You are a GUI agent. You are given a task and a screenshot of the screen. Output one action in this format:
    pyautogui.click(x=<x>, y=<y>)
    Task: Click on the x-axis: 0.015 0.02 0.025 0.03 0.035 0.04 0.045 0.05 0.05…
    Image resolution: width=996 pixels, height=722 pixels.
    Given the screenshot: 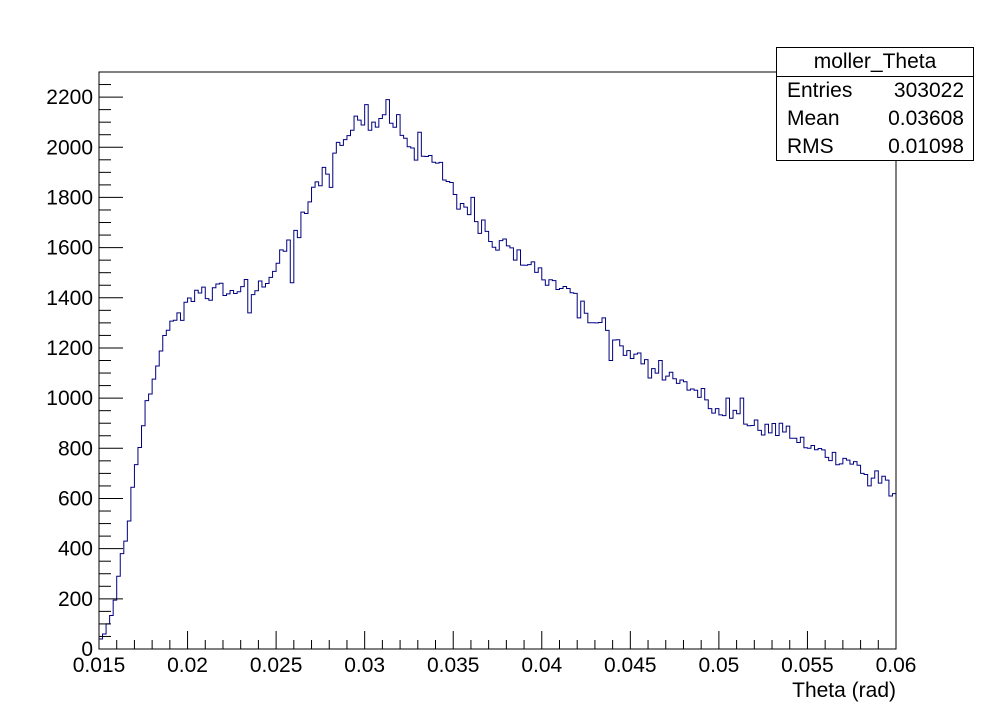 What is the action you would take?
    pyautogui.click(x=495, y=654)
    